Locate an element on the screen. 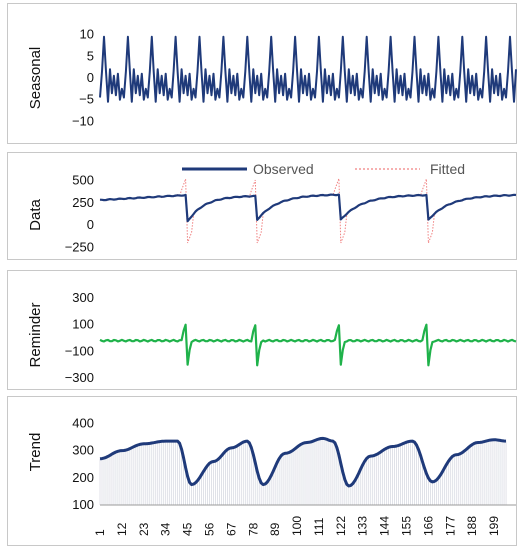  data-ytick-2: 0 is located at coordinates (90, 224).